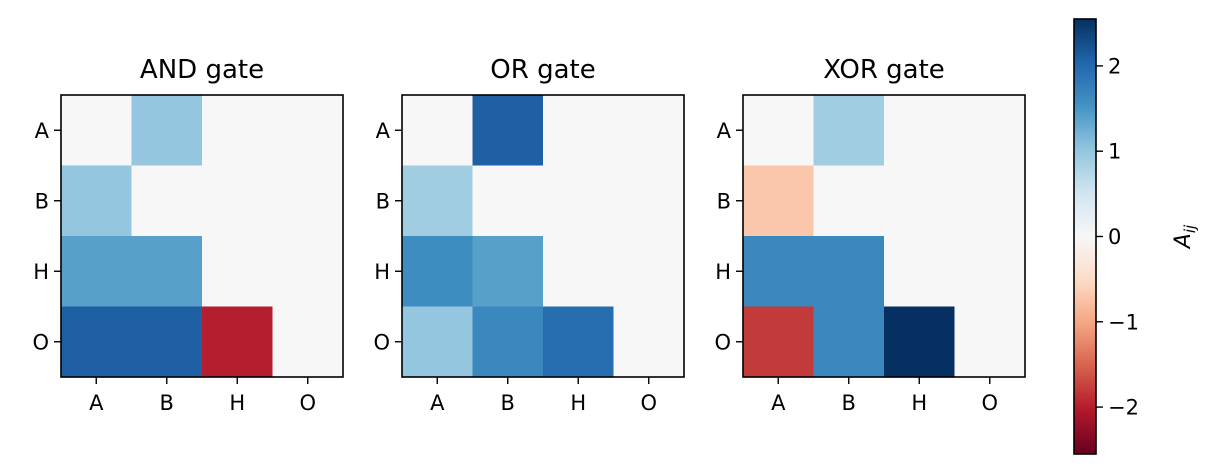  What do you see at coordinates (40, 342) in the screenshot?
I see `and-gate-ytick-label: O` at bounding box center [40, 342].